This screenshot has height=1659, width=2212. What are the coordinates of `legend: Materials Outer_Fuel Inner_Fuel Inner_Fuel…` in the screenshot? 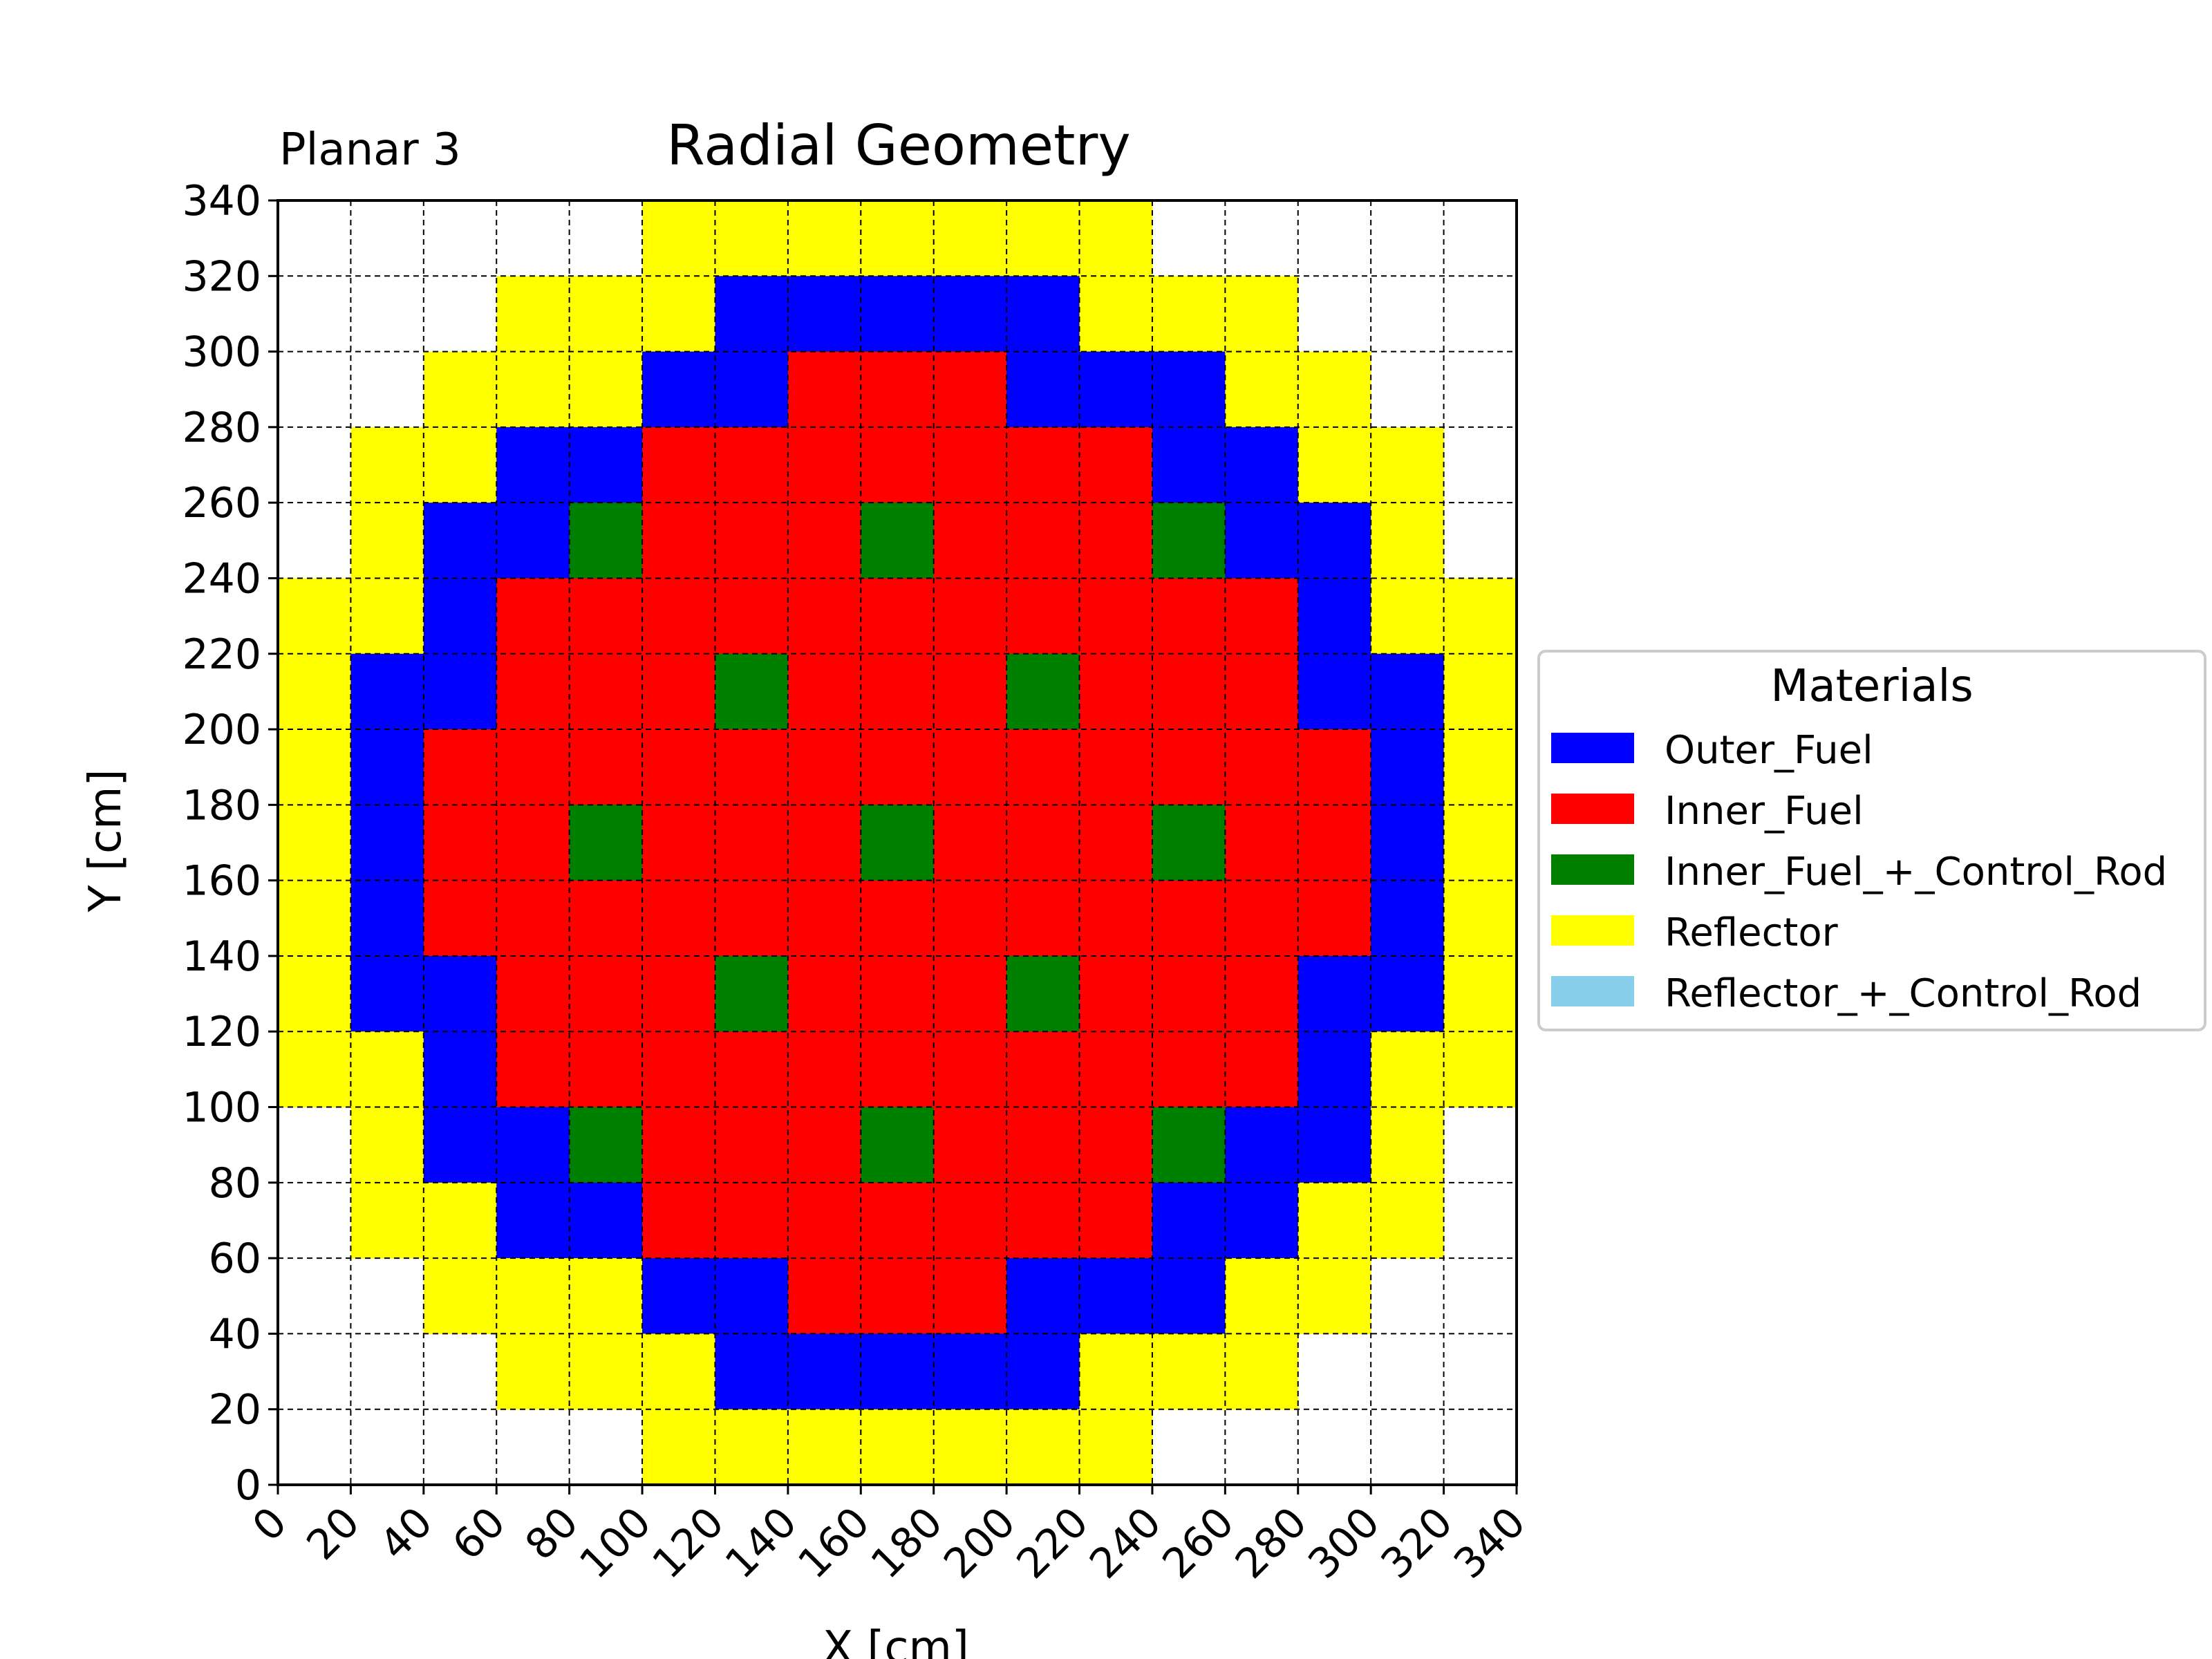 It's located at (1872, 840).